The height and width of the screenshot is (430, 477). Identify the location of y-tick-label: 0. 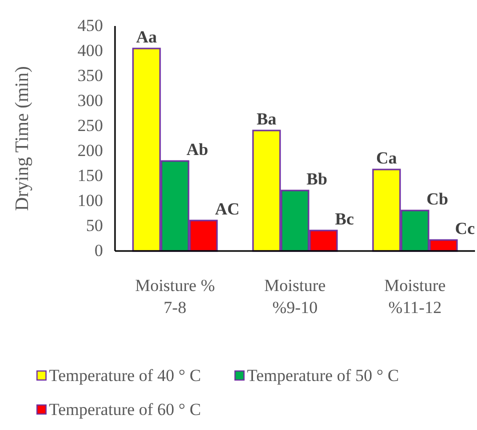
(98, 250).